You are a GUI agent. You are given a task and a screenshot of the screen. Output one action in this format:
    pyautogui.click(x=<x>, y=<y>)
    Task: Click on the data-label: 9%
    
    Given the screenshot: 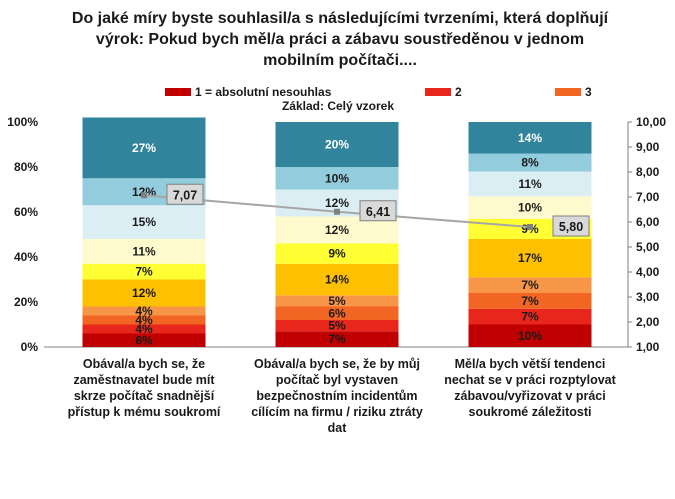 What is the action you would take?
    pyautogui.click(x=337, y=254)
    